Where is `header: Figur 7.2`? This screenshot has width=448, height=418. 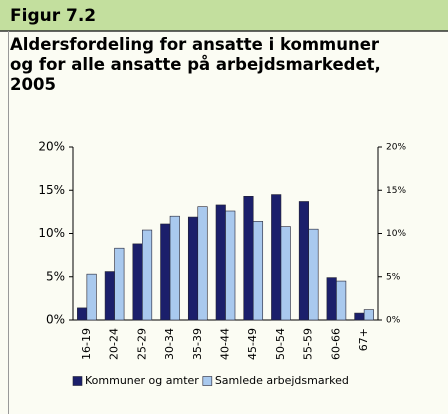
header: Figur 7.2 is located at coordinates (53, 16).